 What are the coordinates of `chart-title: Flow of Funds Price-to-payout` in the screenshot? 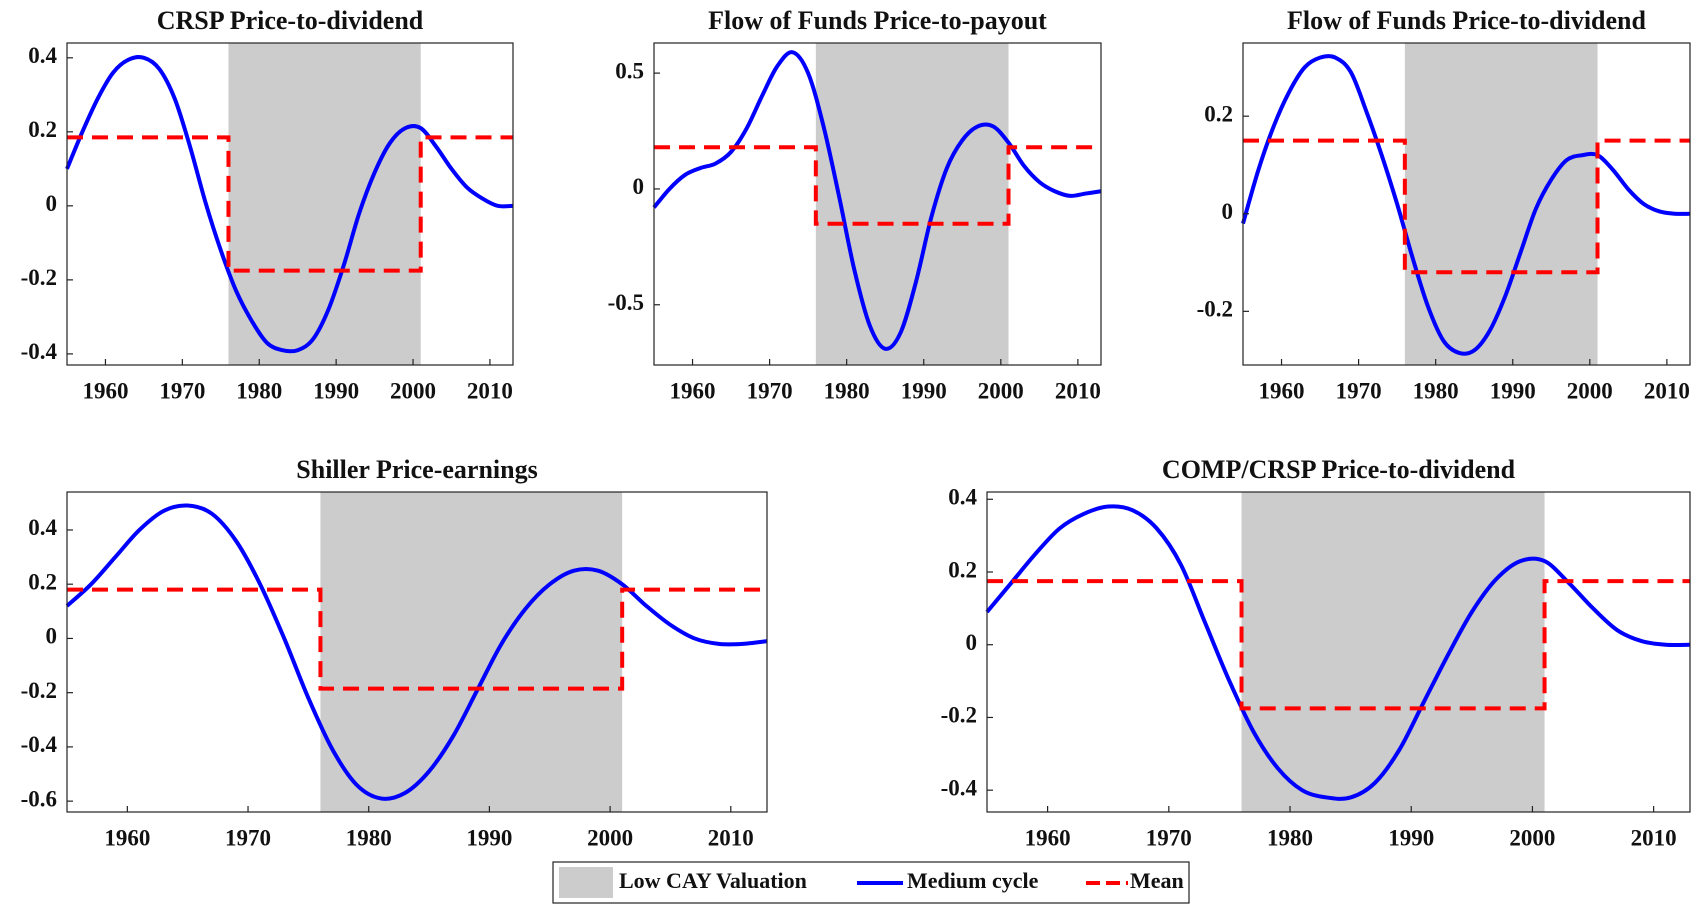 It's located at (877, 20).